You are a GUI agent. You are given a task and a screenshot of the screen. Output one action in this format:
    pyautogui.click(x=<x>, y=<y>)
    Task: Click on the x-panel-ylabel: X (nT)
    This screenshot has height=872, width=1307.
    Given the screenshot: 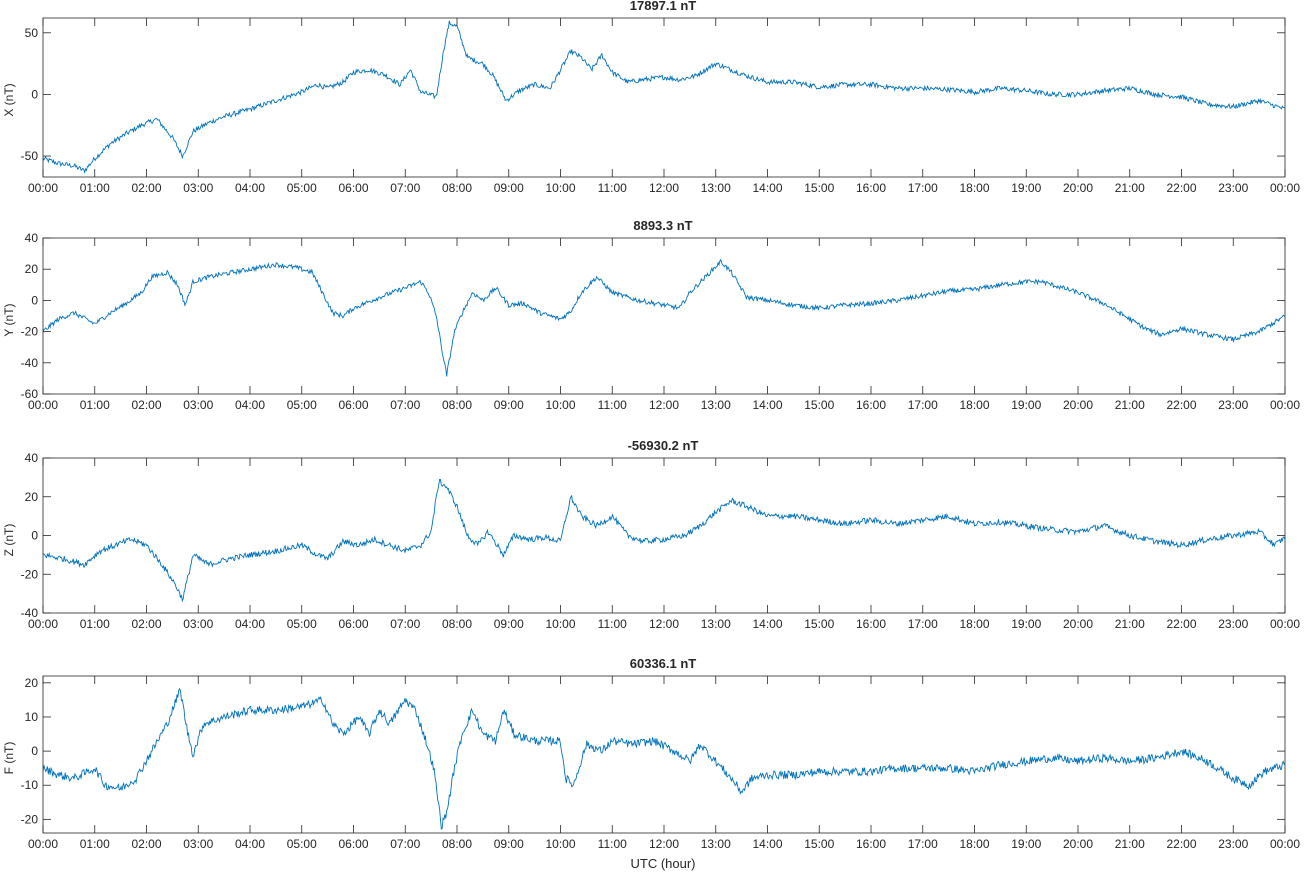 What is the action you would take?
    pyautogui.click(x=9, y=99)
    